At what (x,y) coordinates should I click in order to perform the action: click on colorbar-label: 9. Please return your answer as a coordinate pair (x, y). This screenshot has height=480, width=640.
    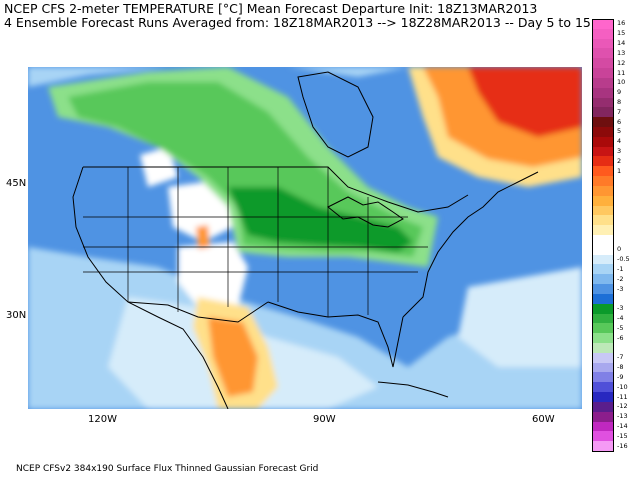
    Looking at the image, I should click on (619, 92).